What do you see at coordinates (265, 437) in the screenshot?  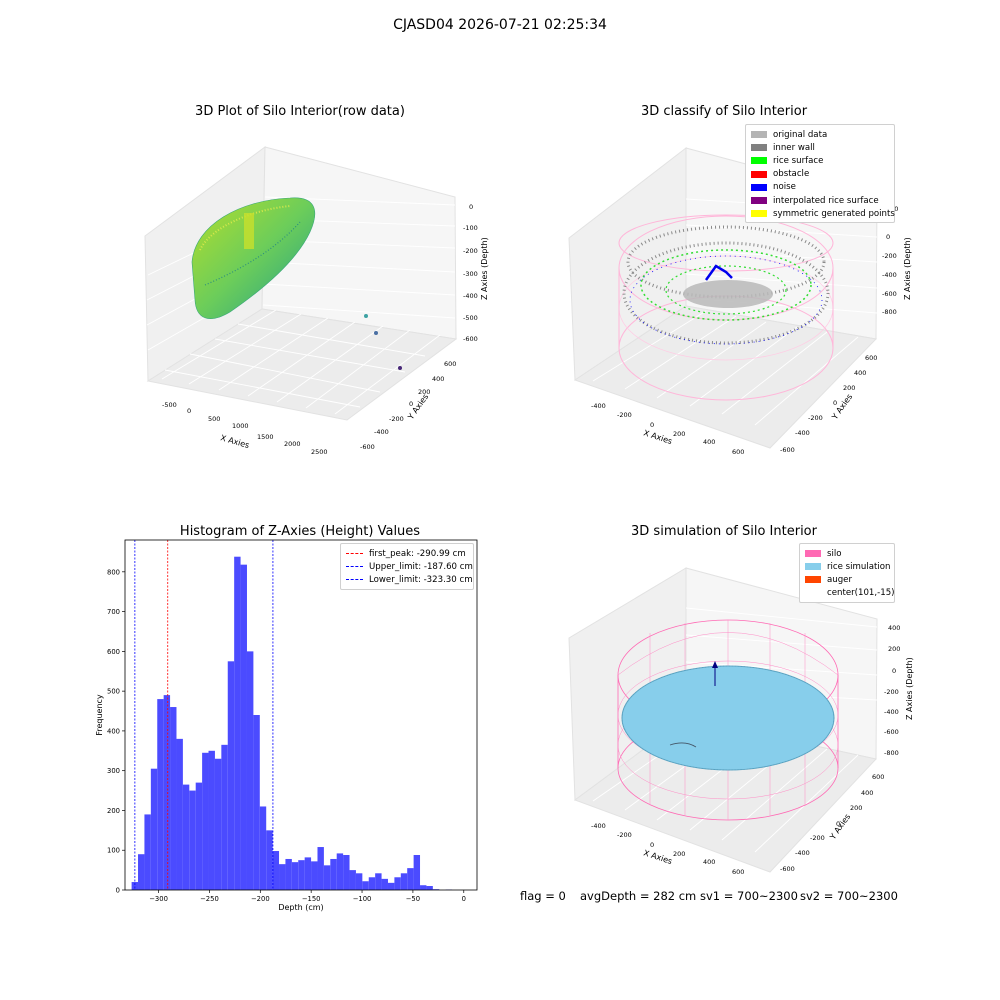 I see `raw-x-tick: 1500` at bounding box center [265, 437].